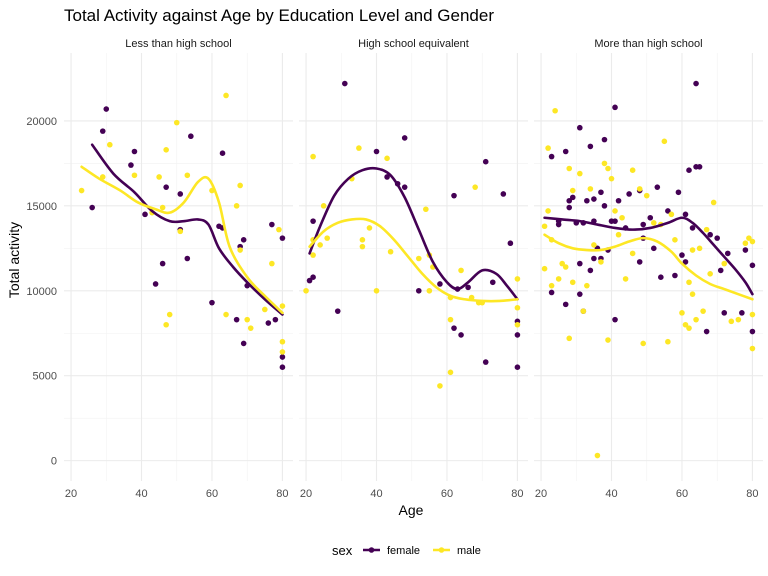 The width and height of the screenshot is (768, 576). I want to click on male-points, so click(412, 267).